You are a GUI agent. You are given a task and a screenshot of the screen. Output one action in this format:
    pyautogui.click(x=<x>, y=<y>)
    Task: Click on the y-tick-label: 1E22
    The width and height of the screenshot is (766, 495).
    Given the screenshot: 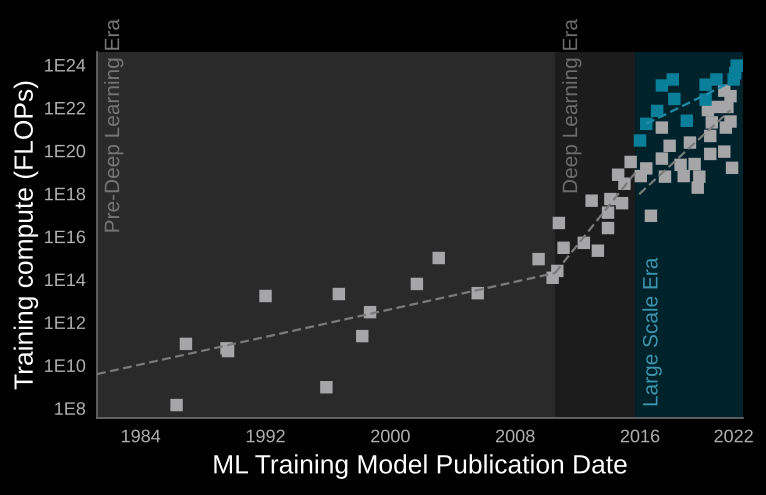 What is the action you would take?
    pyautogui.click(x=65, y=108)
    